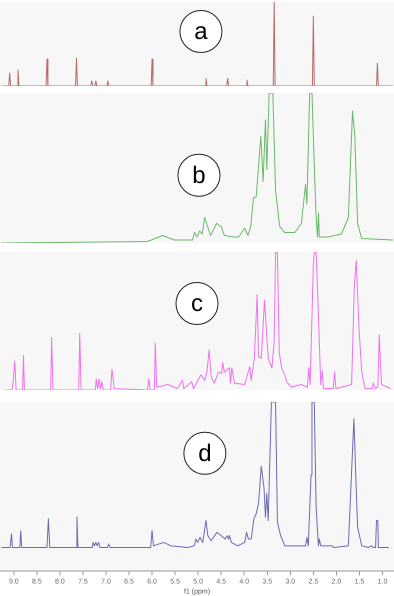 This screenshot has height=596, width=394. Describe the element at coordinates (205, 453) in the screenshot. I see `annotation: d` at that location.